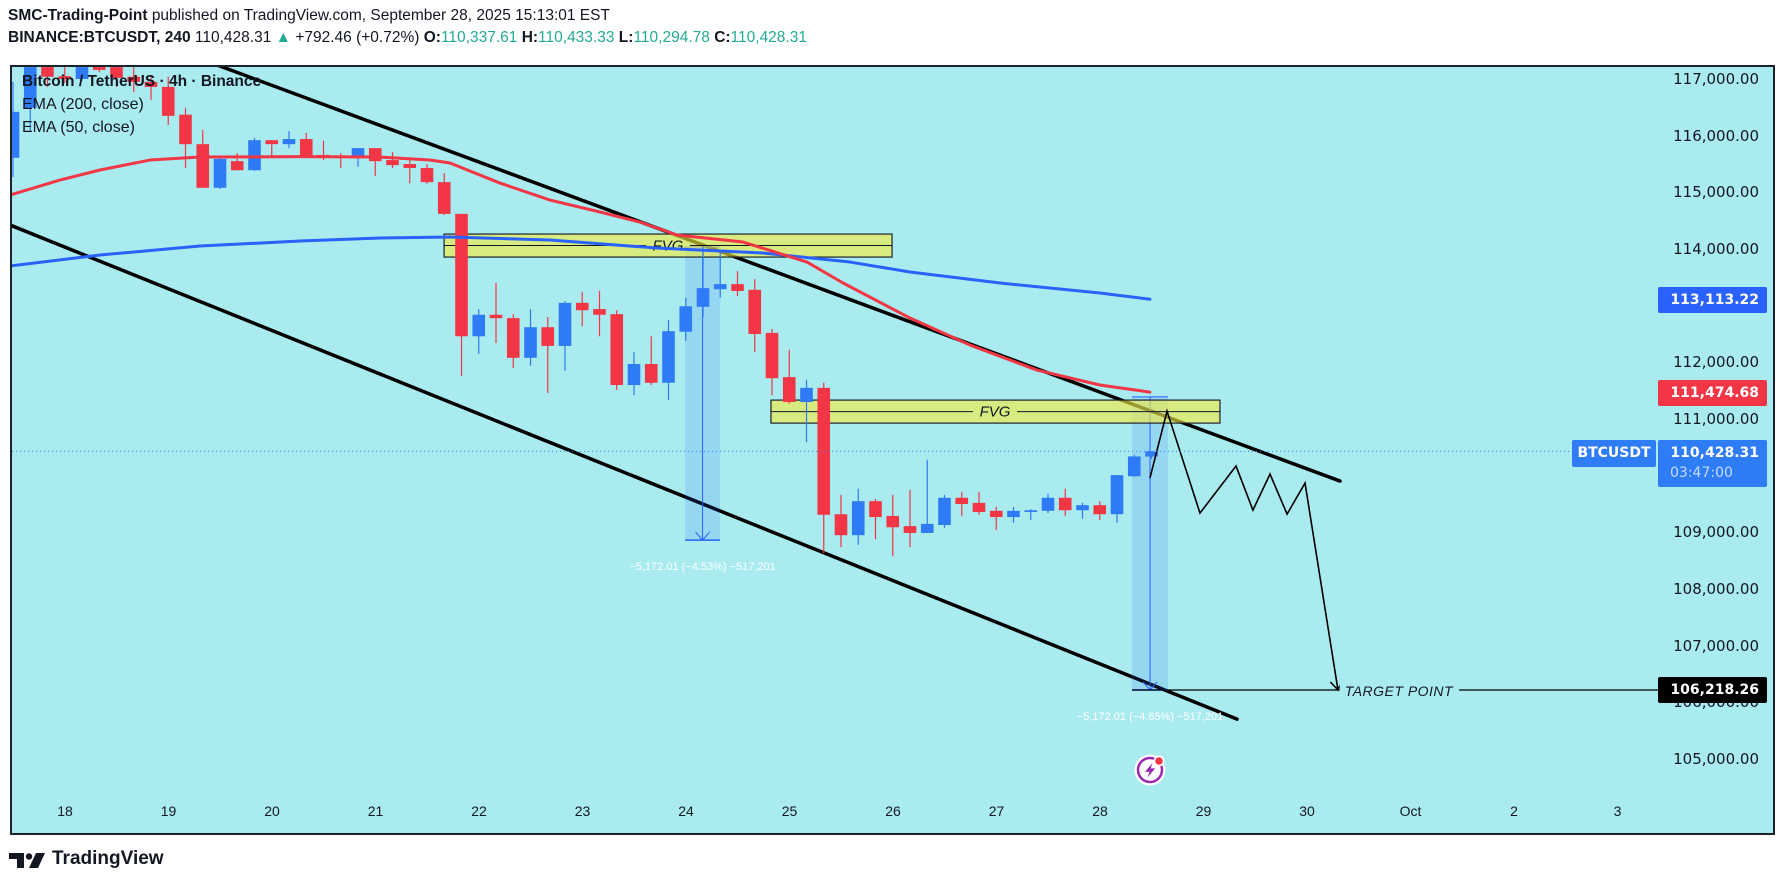  What do you see at coordinates (1244, 549) in the screenshot?
I see `projection-path` at bounding box center [1244, 549].